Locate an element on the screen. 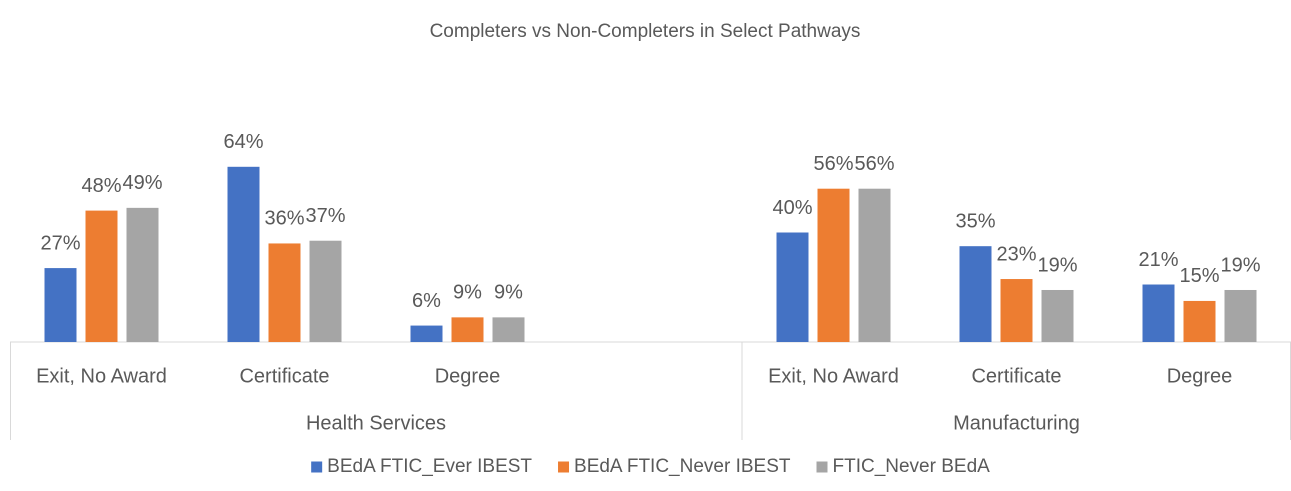 This screenshot has height=491, width=1291. data-label: 37% is located at coordinates (325, 216).